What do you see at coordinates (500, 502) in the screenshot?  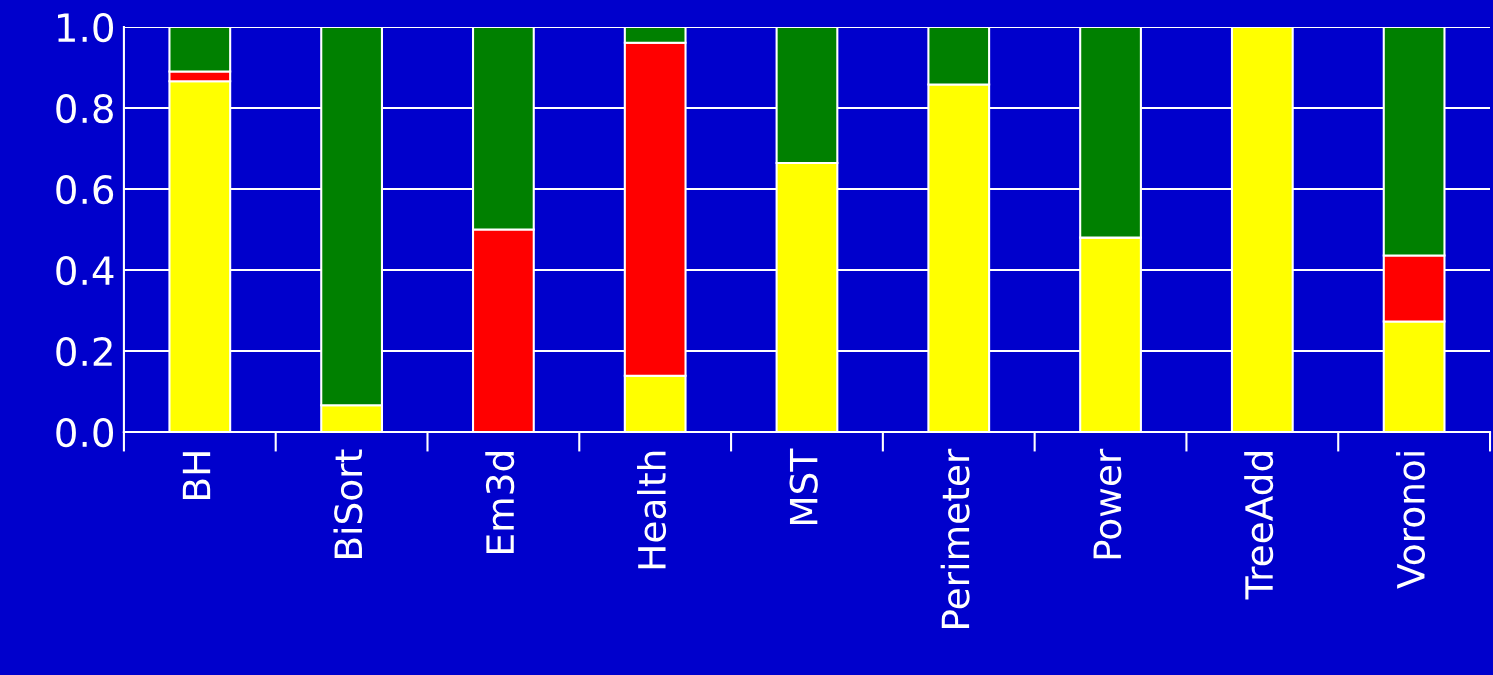 I see `x-tick-label: Em3d` at bounding box center [500, 502].